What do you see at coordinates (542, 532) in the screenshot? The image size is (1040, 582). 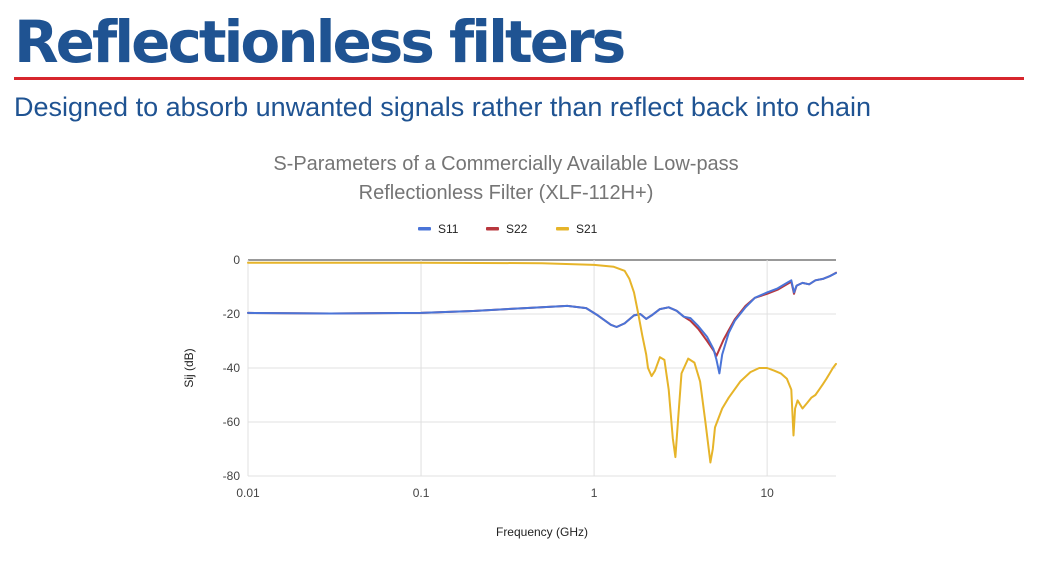 I see `x-axis-label: Frequency (GHz)` at bounding box center [542, 532].